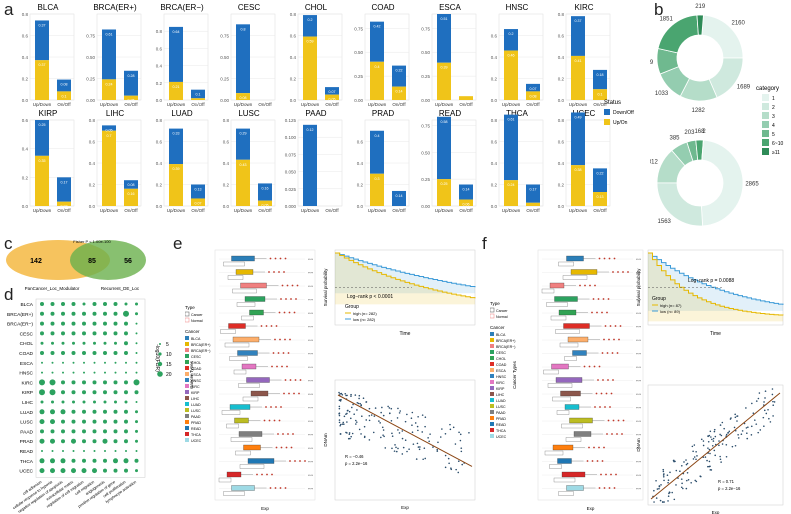 The height and width of the screenshot is (514, 791). What do you see at coordinates (195, 399) in the screenshot?
I see `legend-label: LIHC` at bounding box center [195, 399].